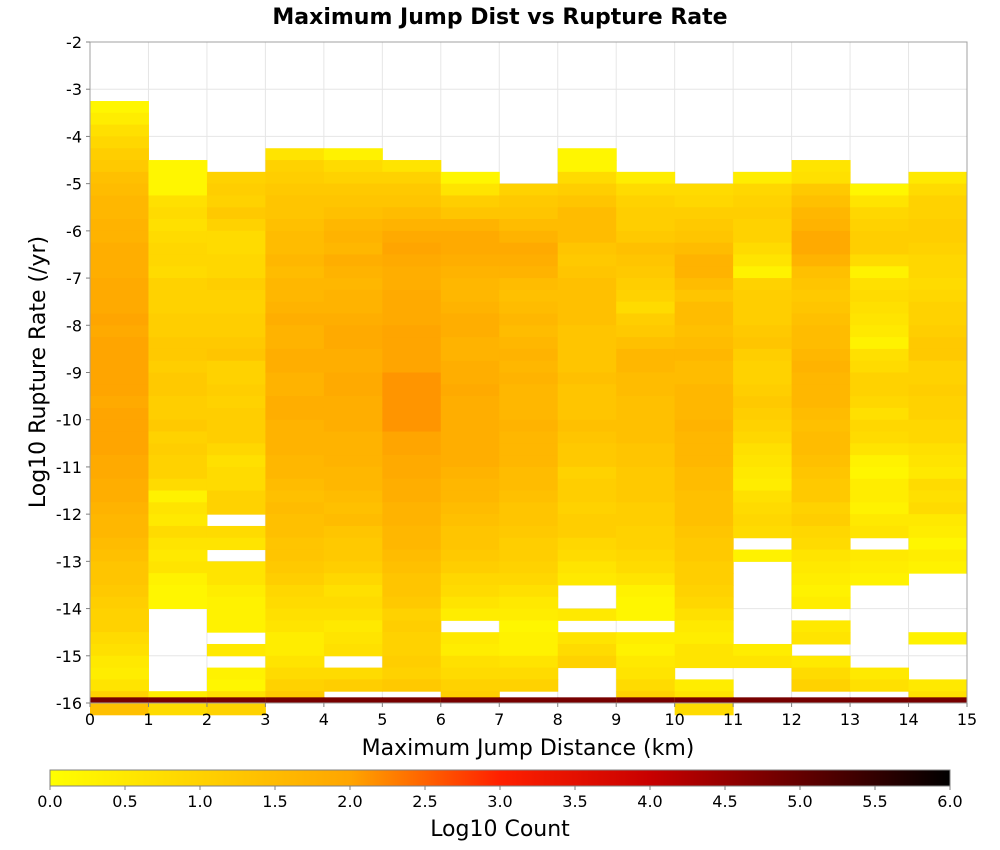 Image resolution: width=1000 pixels, height=850 pixels. Describe the element at coordinates (73, 373) in the screenshot. I see `y-axis-ticks: -2 -3 -4 -5 -6 -7 -8 -9 -10 -11 -12 -13 -14 -15 -16` at that location.